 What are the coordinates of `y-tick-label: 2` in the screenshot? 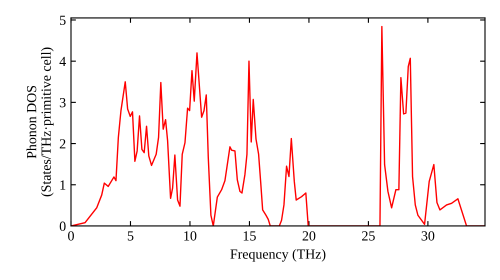 It's located at (63, 143).